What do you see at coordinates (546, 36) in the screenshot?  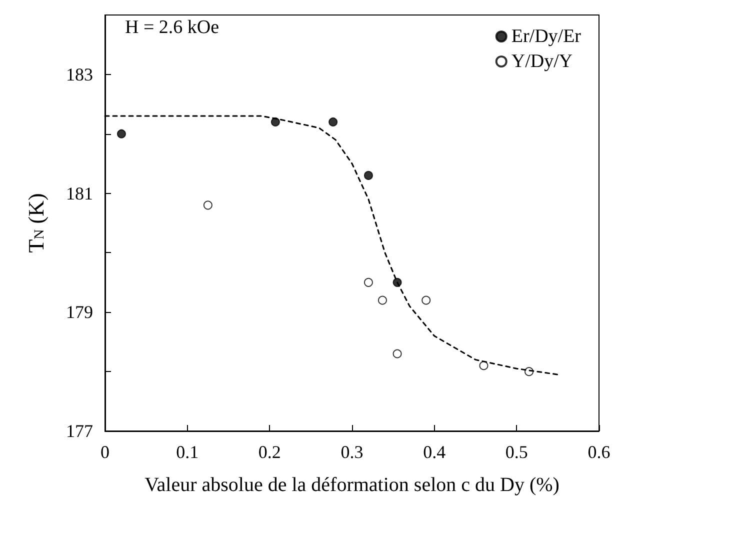 I see `legend-label: Er/Dy/Er` at bounding box center [546, 36].